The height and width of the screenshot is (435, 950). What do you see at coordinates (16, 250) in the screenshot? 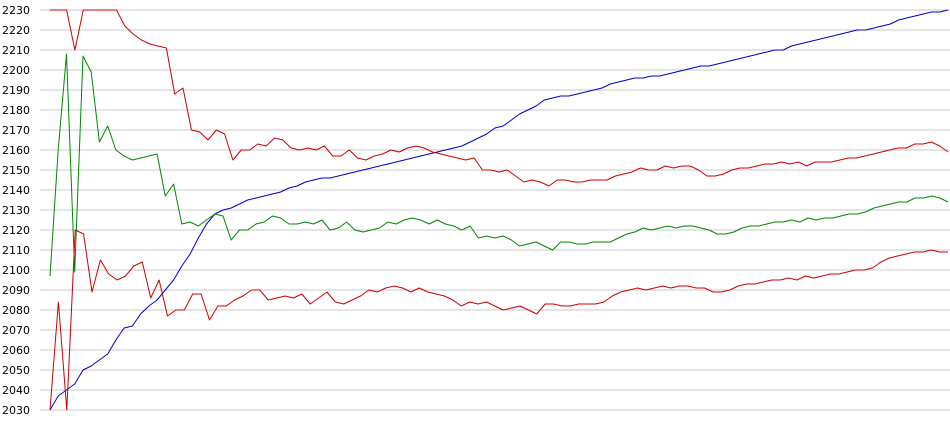
I see `y-tick-label: 2110` at bounding box center [16, 250].